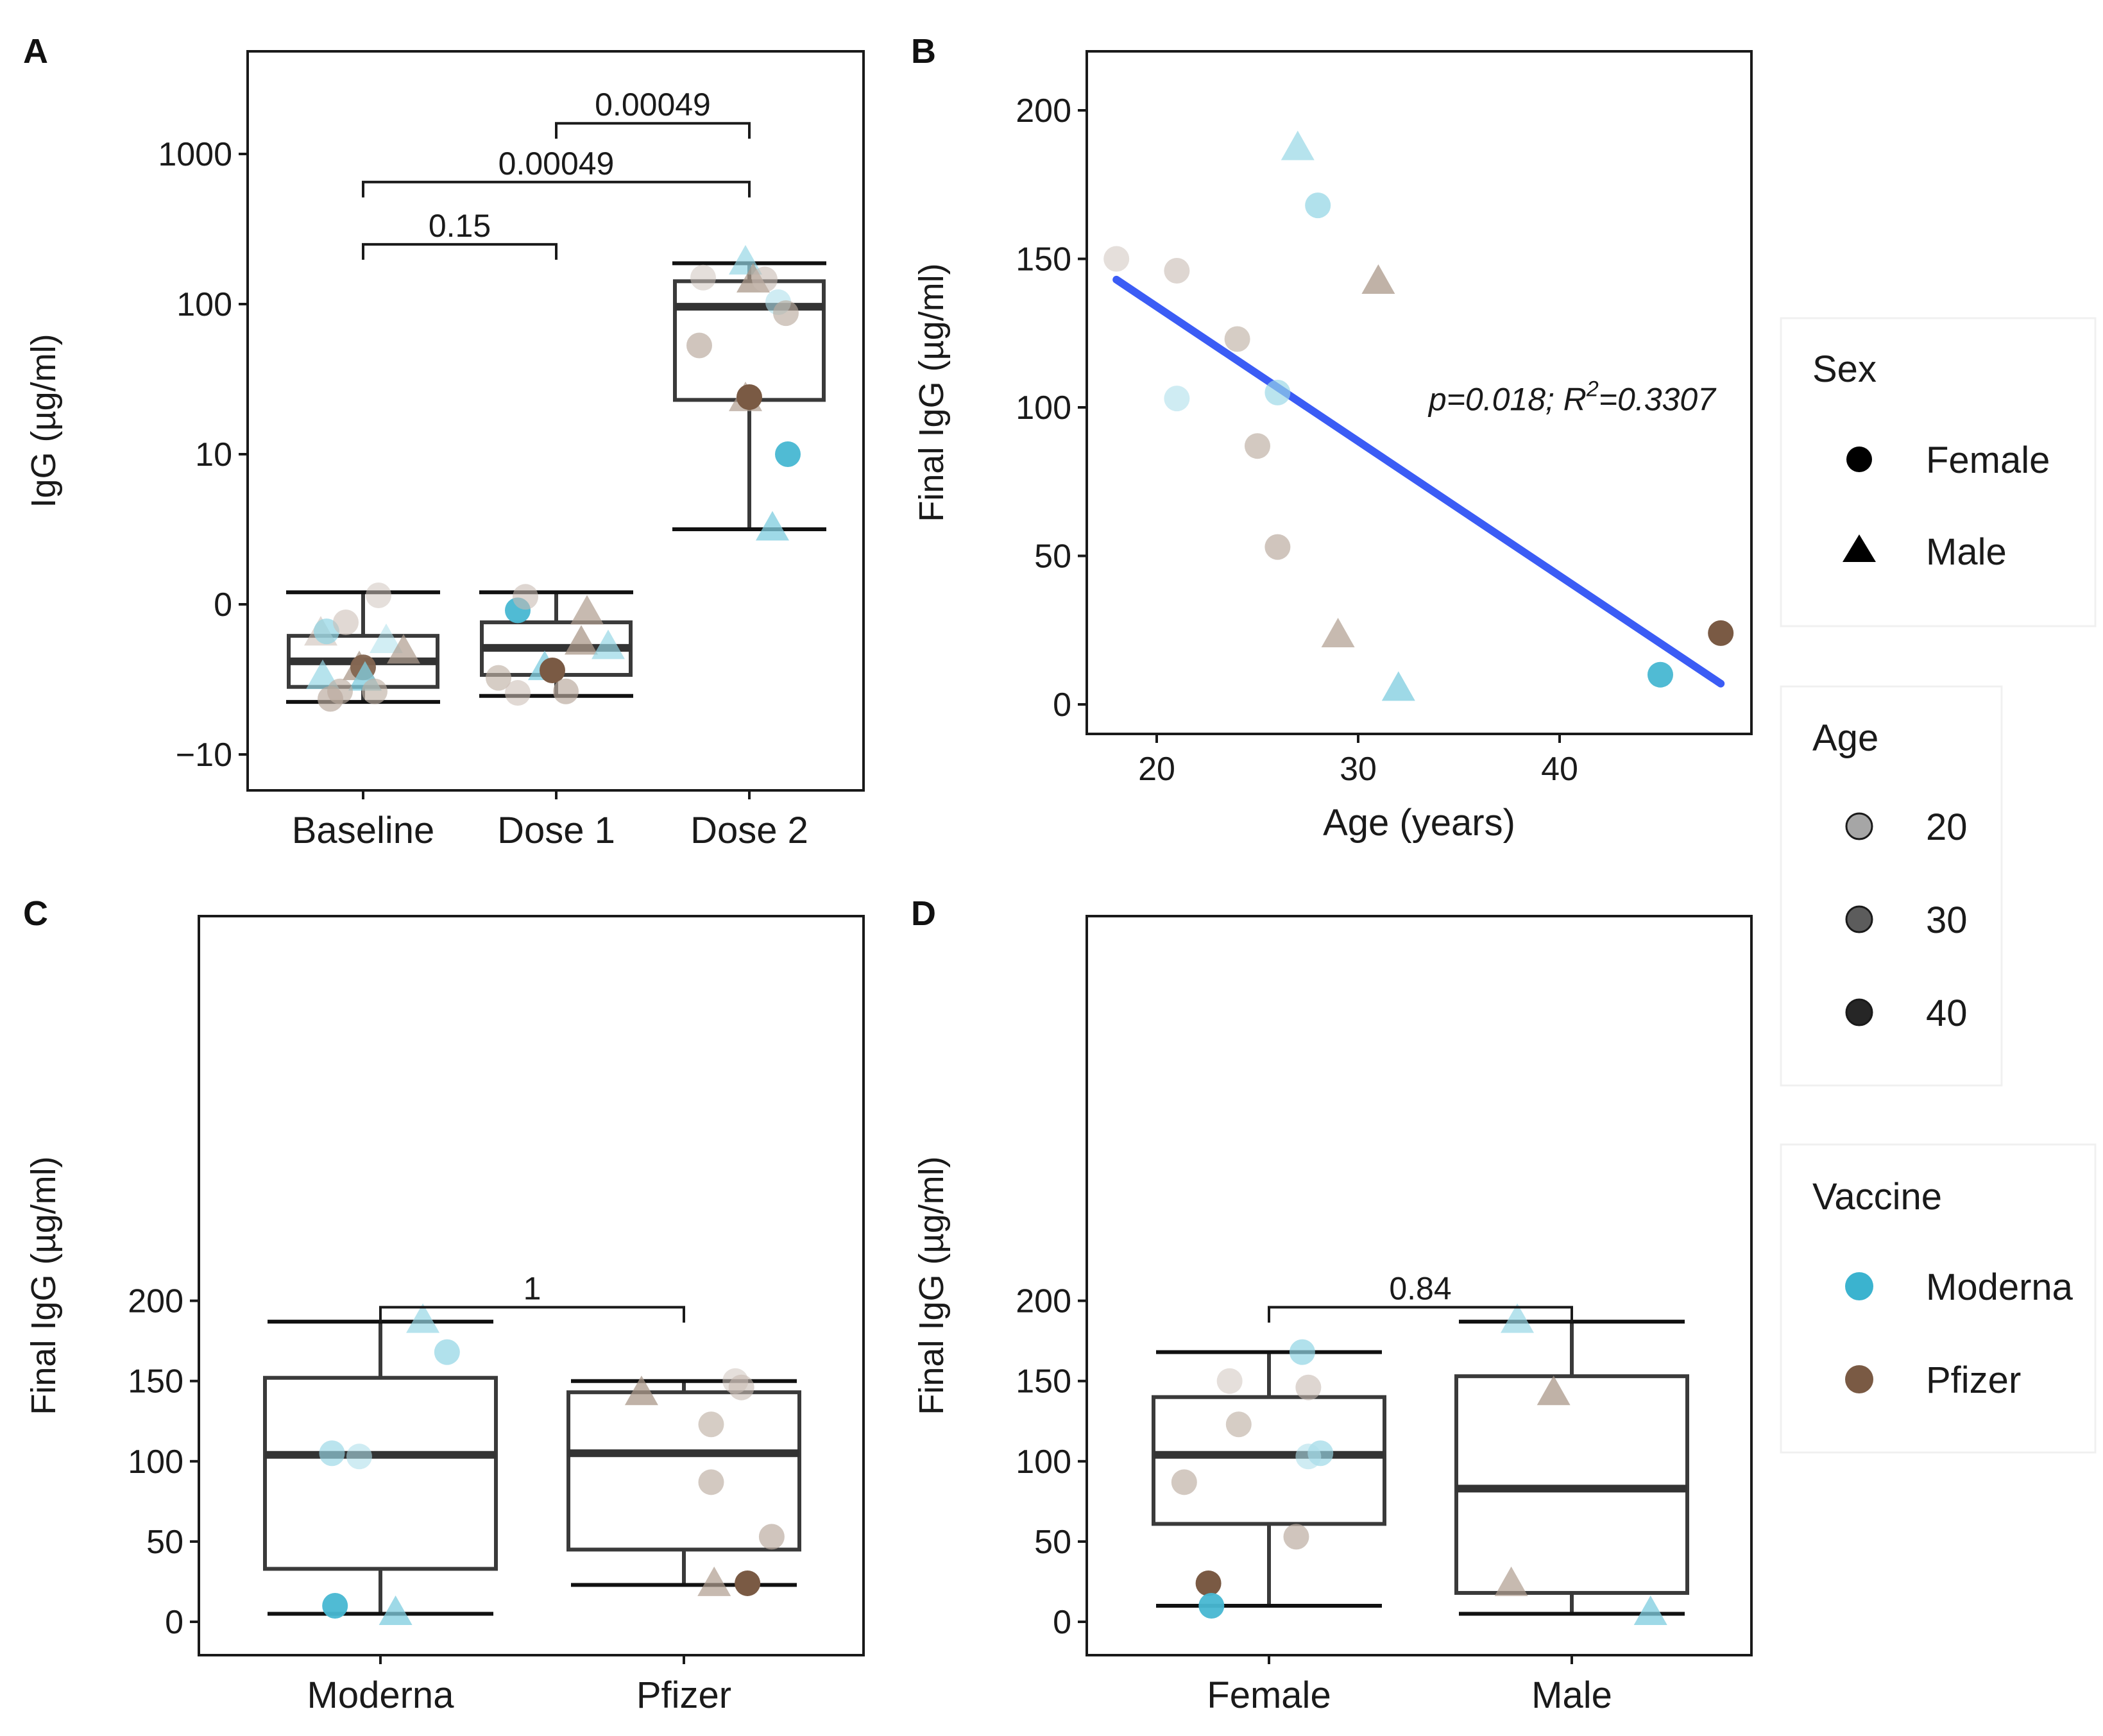 The height and width of the screenshot is (1736, 2103). What do you see at coordinates (1844, 369) in the screenshot?
I see `legend-sex-title: Sex` at bounding box center [1844, 369].